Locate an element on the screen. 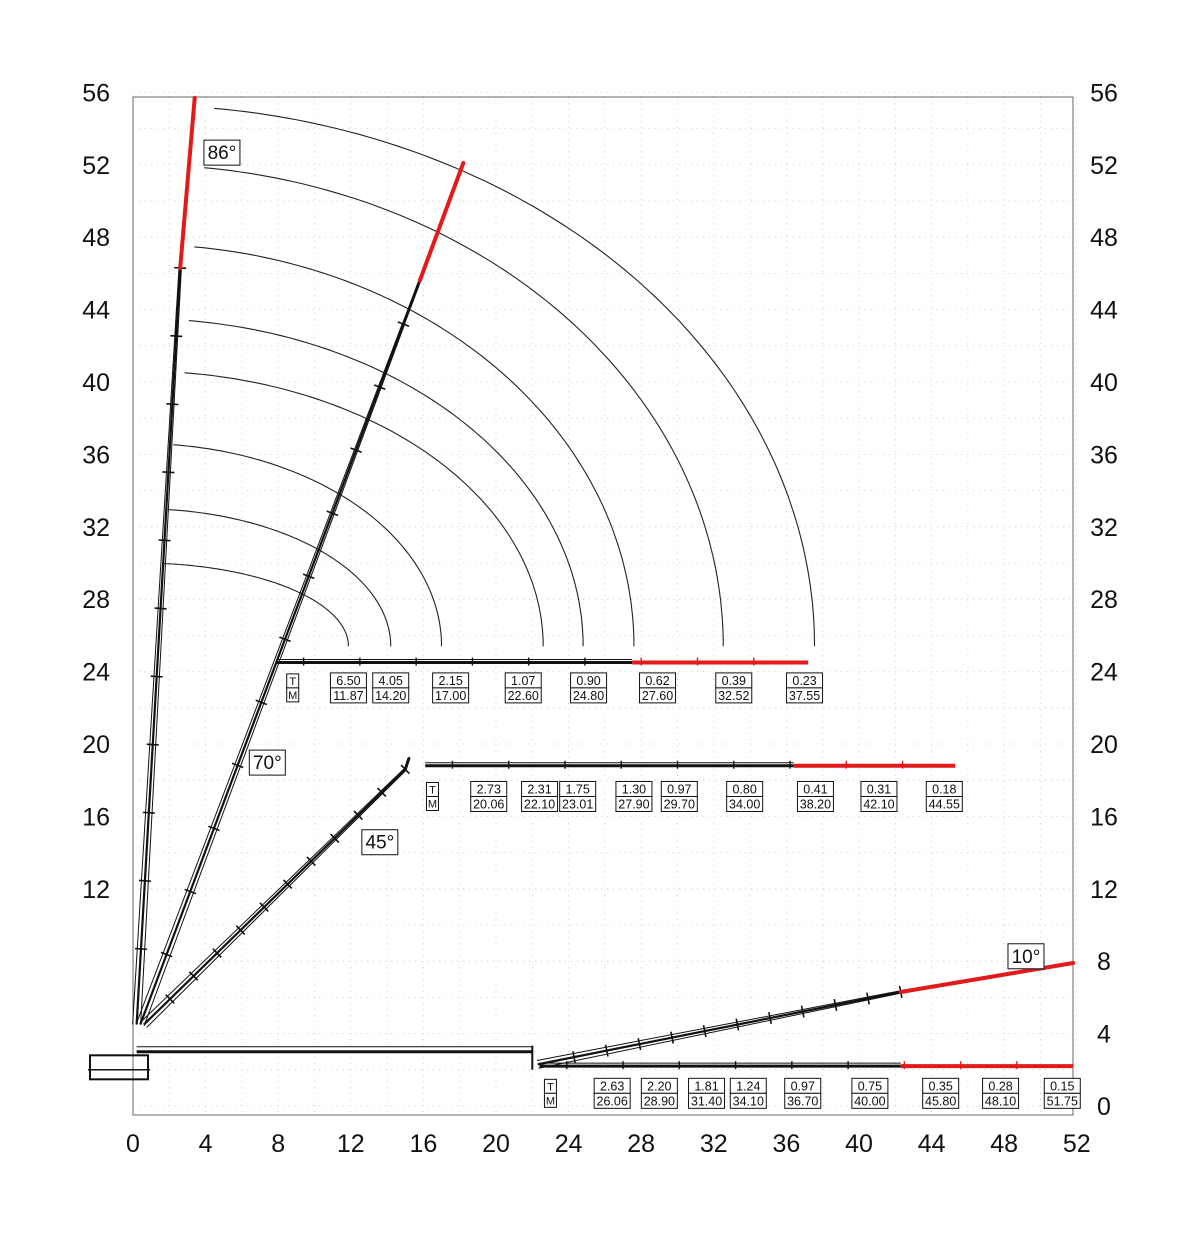 The width and height of the screenshot is (1200, 1249). angle-label: 10° is located at coordinates (1026, 957).